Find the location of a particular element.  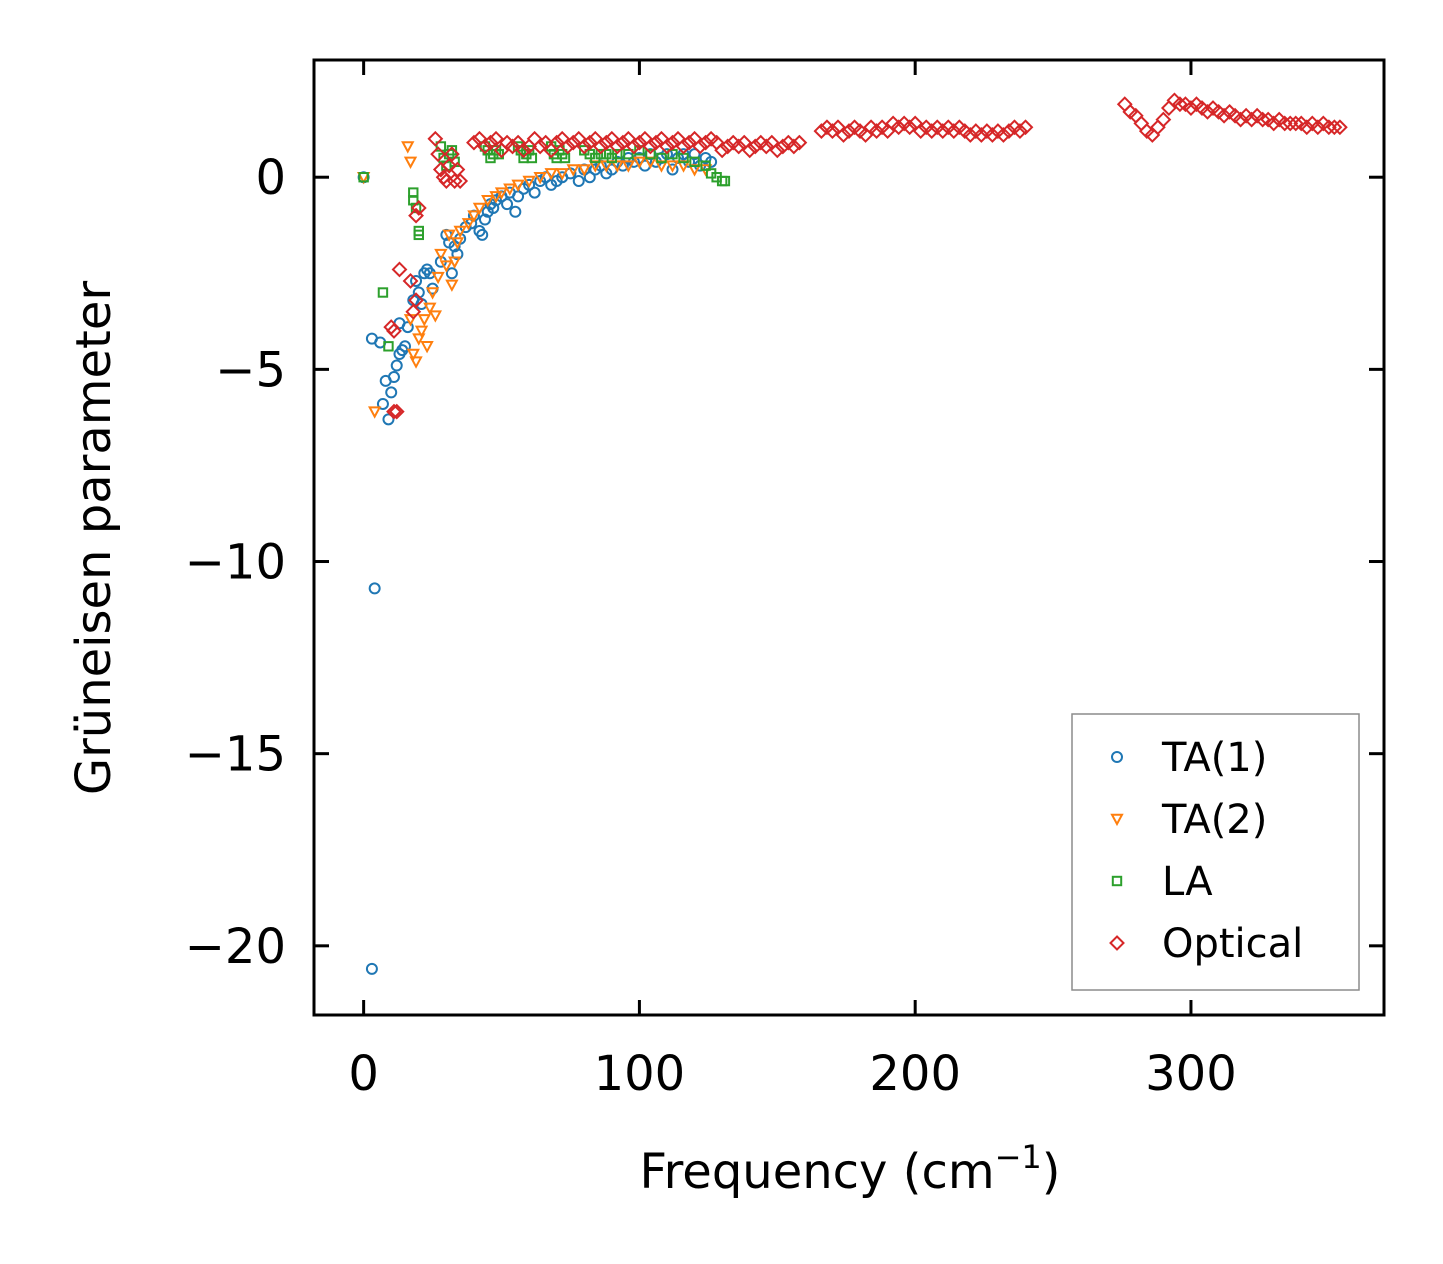

legend-frame is located at coordinates (1215, 852).